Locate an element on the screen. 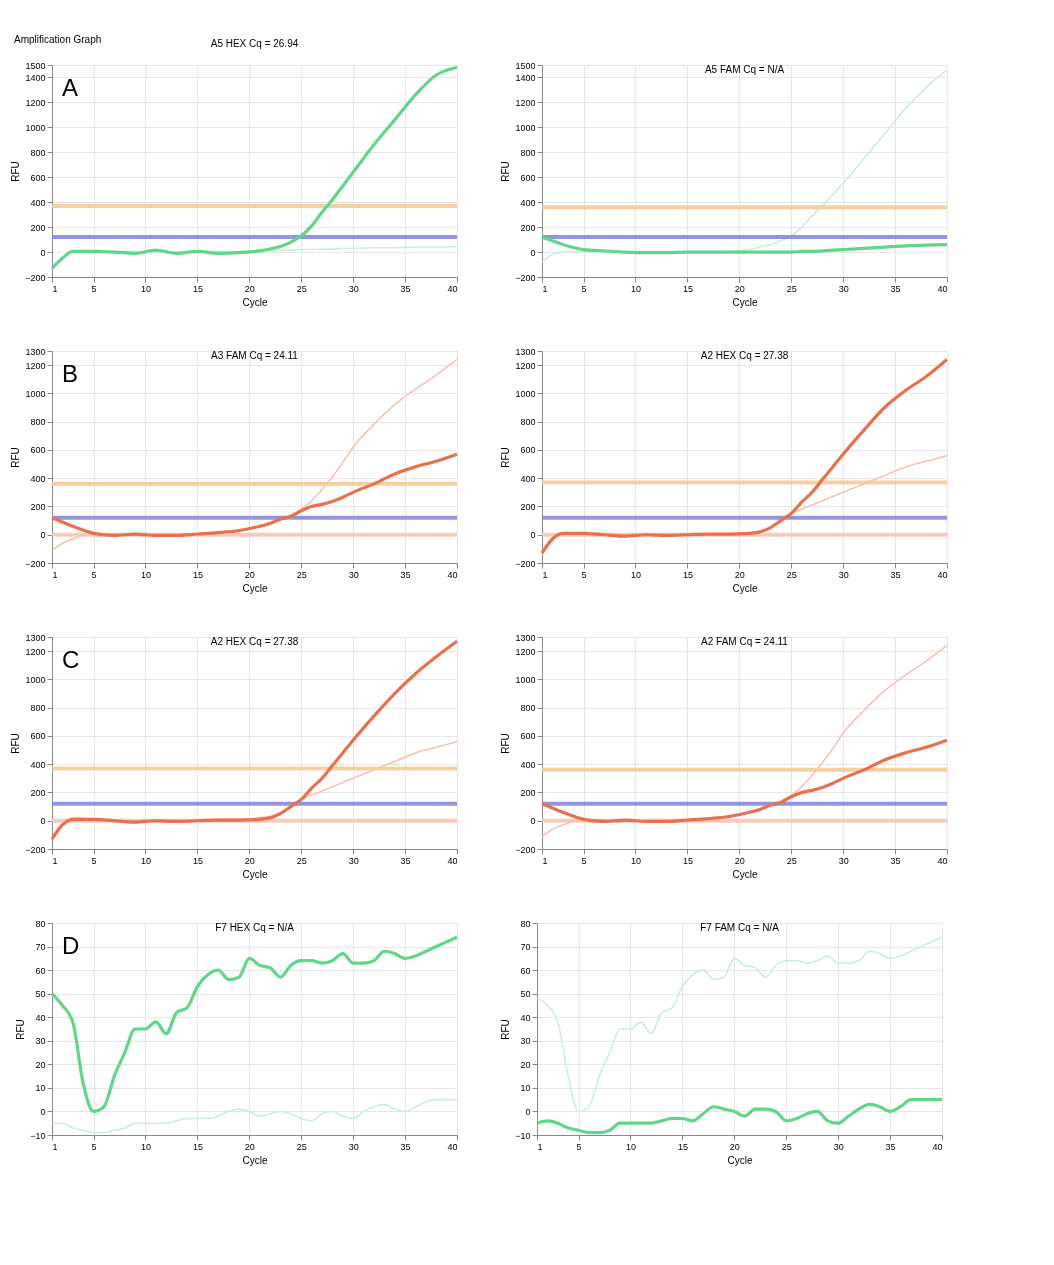  chart-title: A3 FAM Cq = 24.11 is located at coordinates (255, 355).